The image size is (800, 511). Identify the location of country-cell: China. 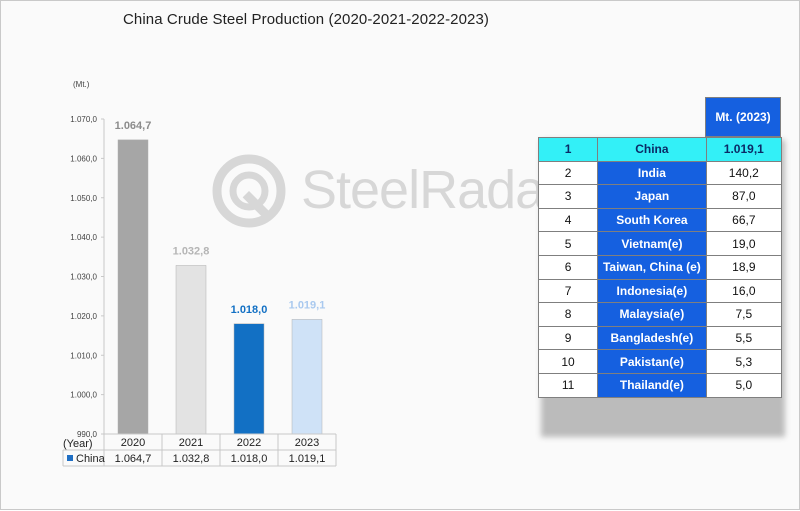
(652, 149).